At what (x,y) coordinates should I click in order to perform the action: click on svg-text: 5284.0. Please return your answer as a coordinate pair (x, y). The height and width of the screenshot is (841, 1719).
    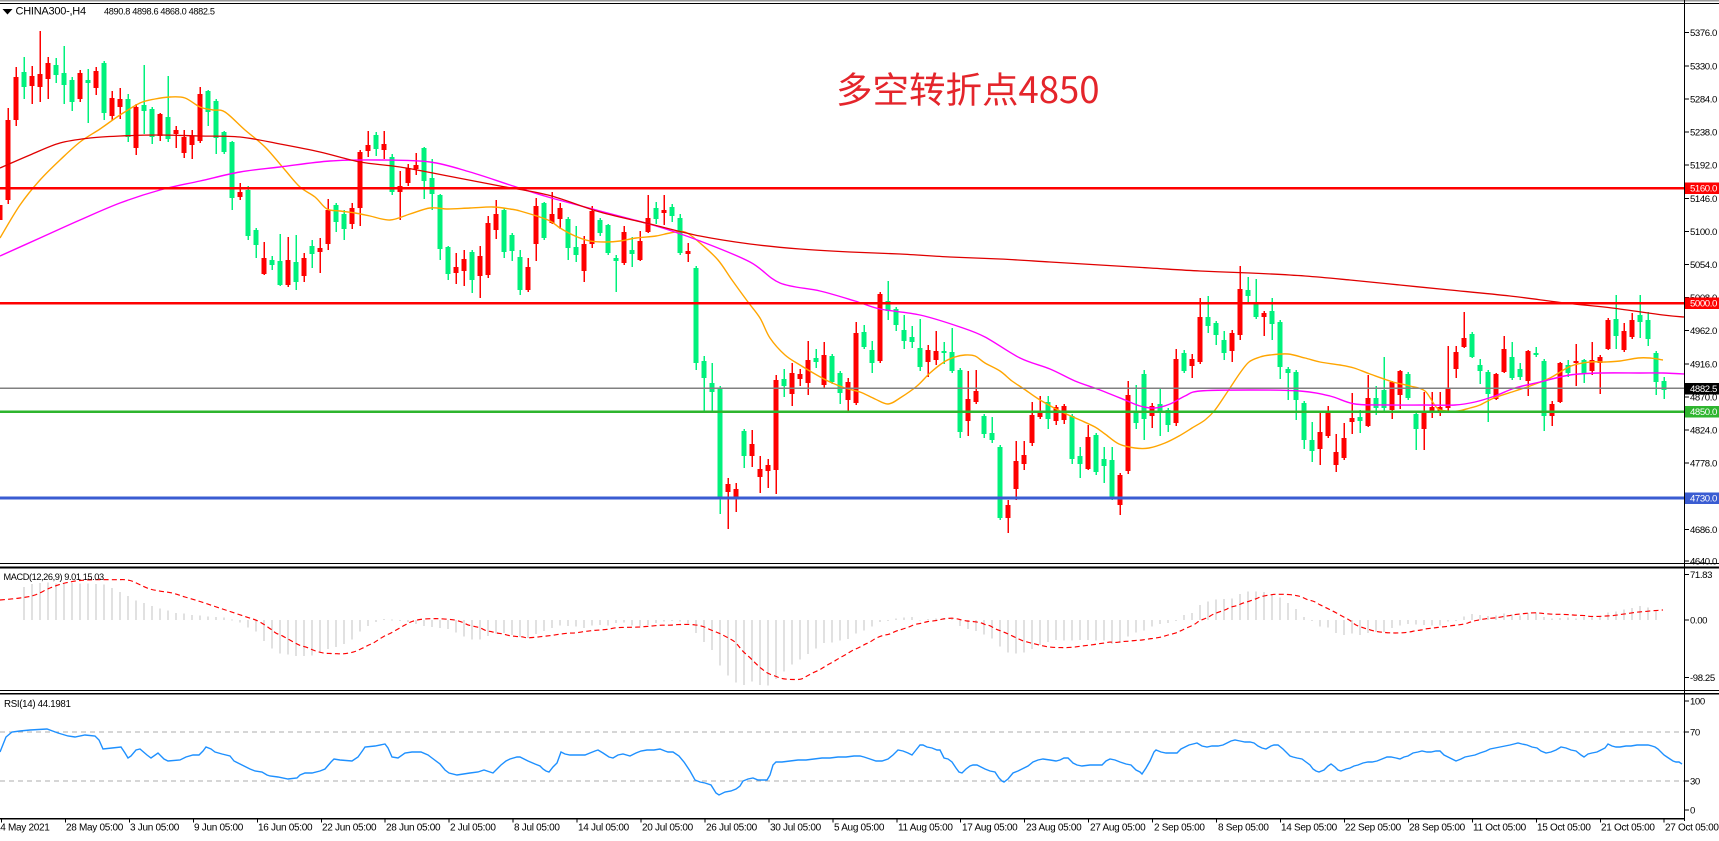
    Looking at the image, I should click on (1703, 99).